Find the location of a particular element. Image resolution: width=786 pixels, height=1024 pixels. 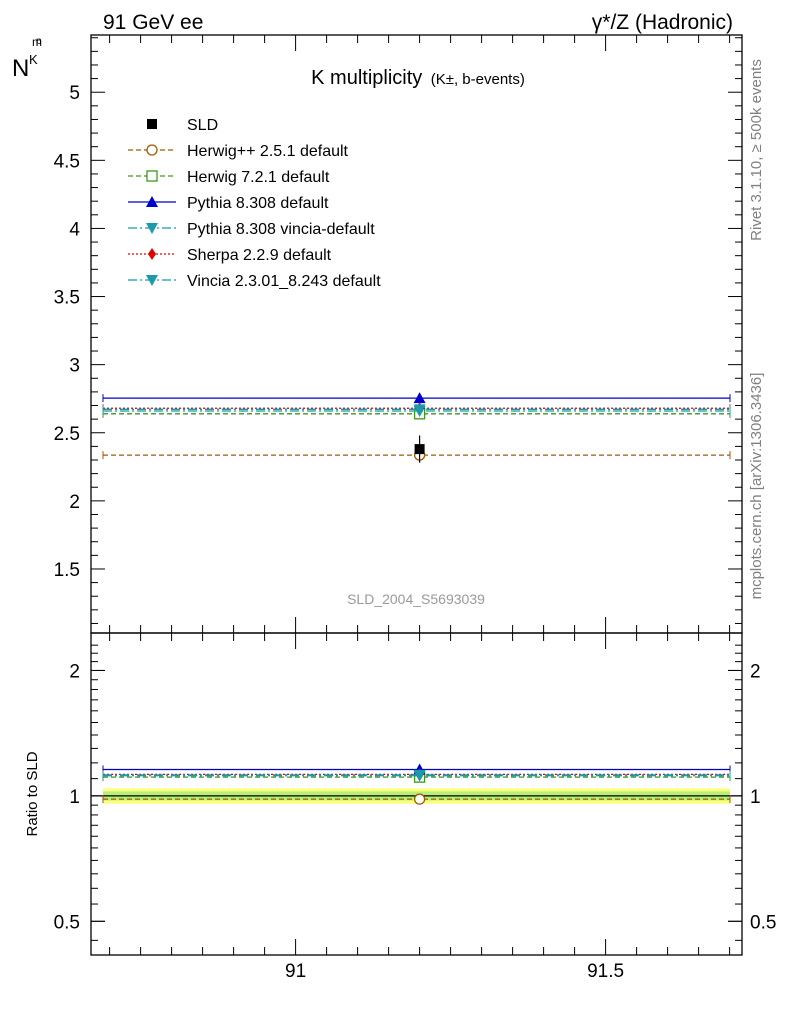

x-tick-labels: 91 91.5 is located at coordinates (454, 971).